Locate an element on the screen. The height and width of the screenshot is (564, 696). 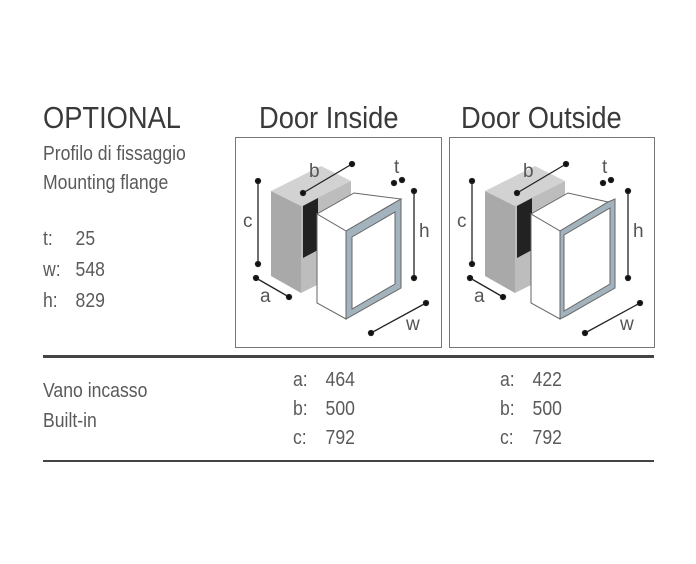
door-inside-drawing: b t c h a w is located at coordinates (336, 247).